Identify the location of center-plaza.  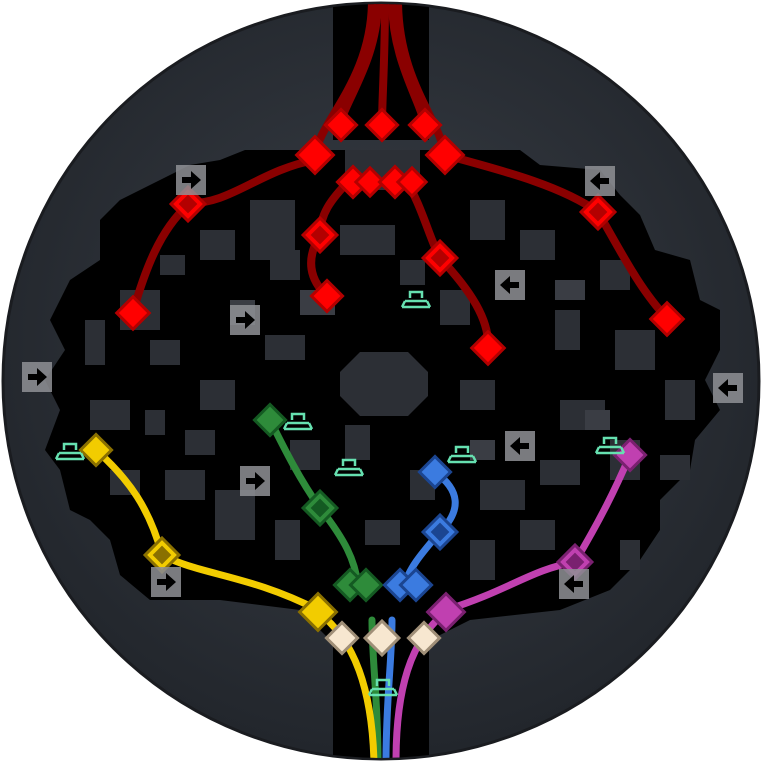
(384, 384).